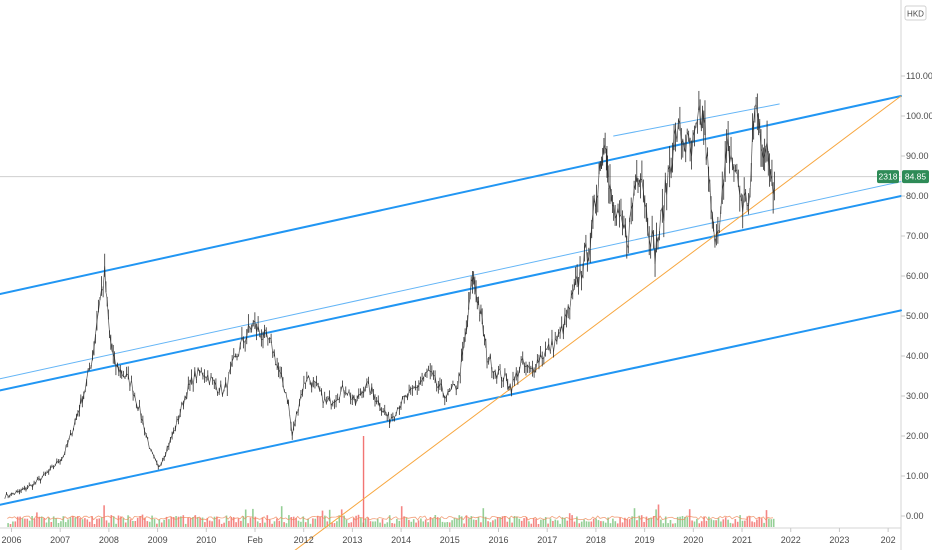 This screenshot has height=555, width=932. I want to click on x-tick-label: Feb, so click(255, 540).